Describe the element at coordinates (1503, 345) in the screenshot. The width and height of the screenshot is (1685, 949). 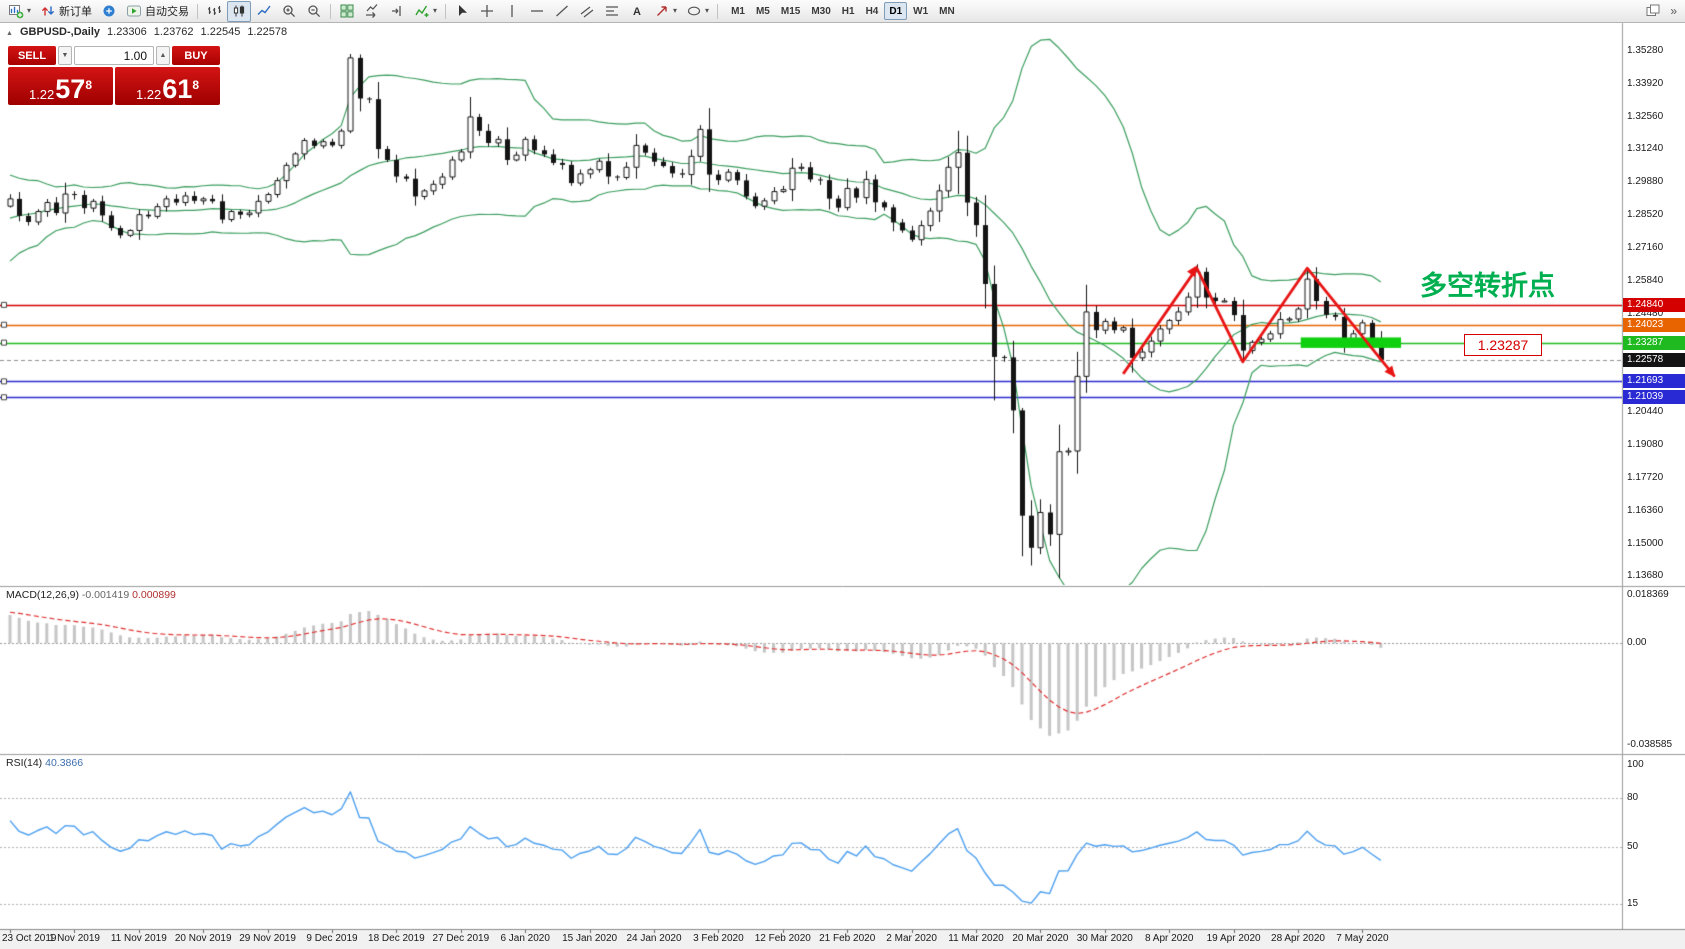
I see `price-callout: 1.23287` at that location.